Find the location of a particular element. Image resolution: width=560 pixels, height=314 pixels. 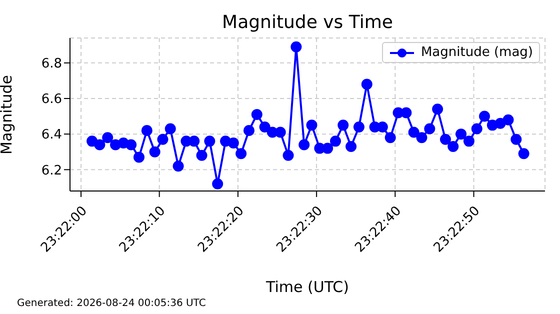

y-axis-title: Magnitude is located at coordinates (8, 114).